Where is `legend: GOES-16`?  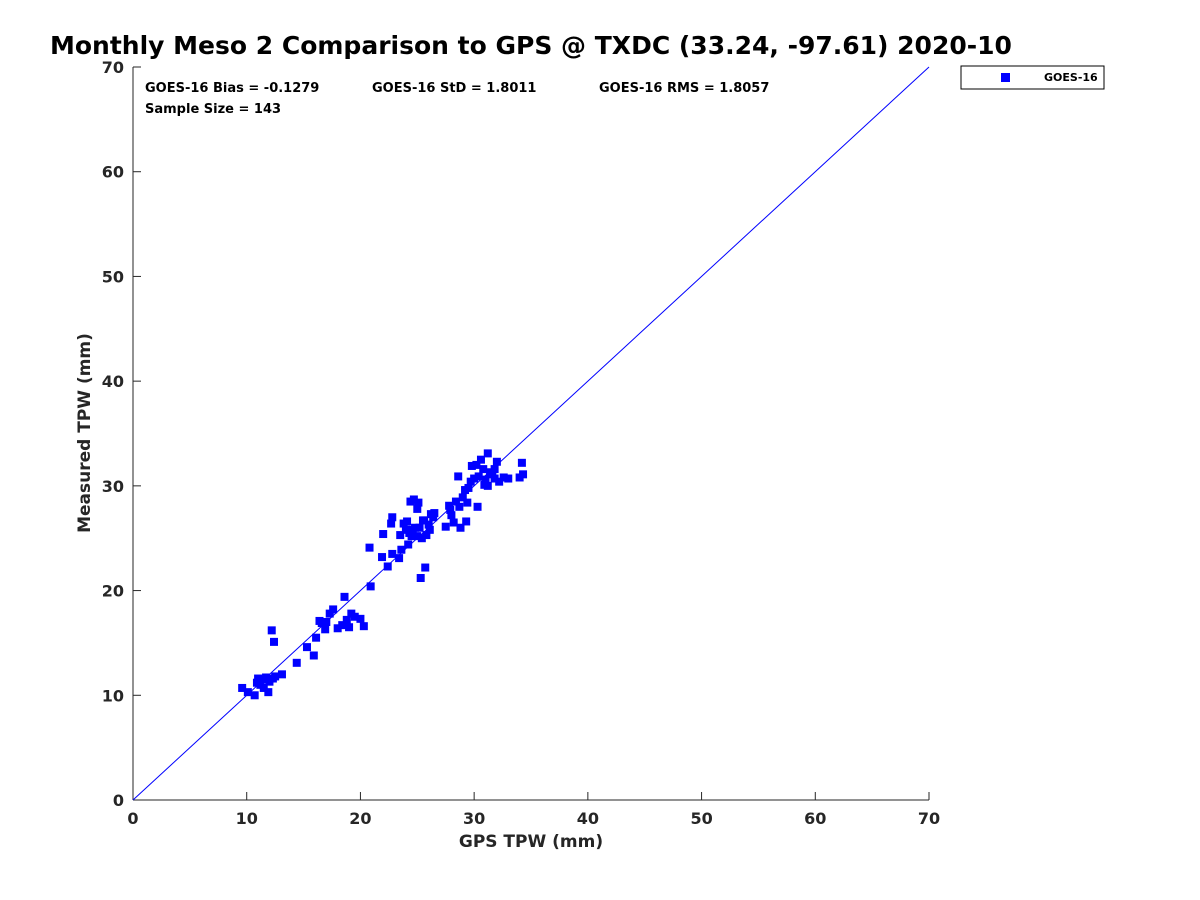
legend: GOES-16 is located at coordinates (1032, 77).